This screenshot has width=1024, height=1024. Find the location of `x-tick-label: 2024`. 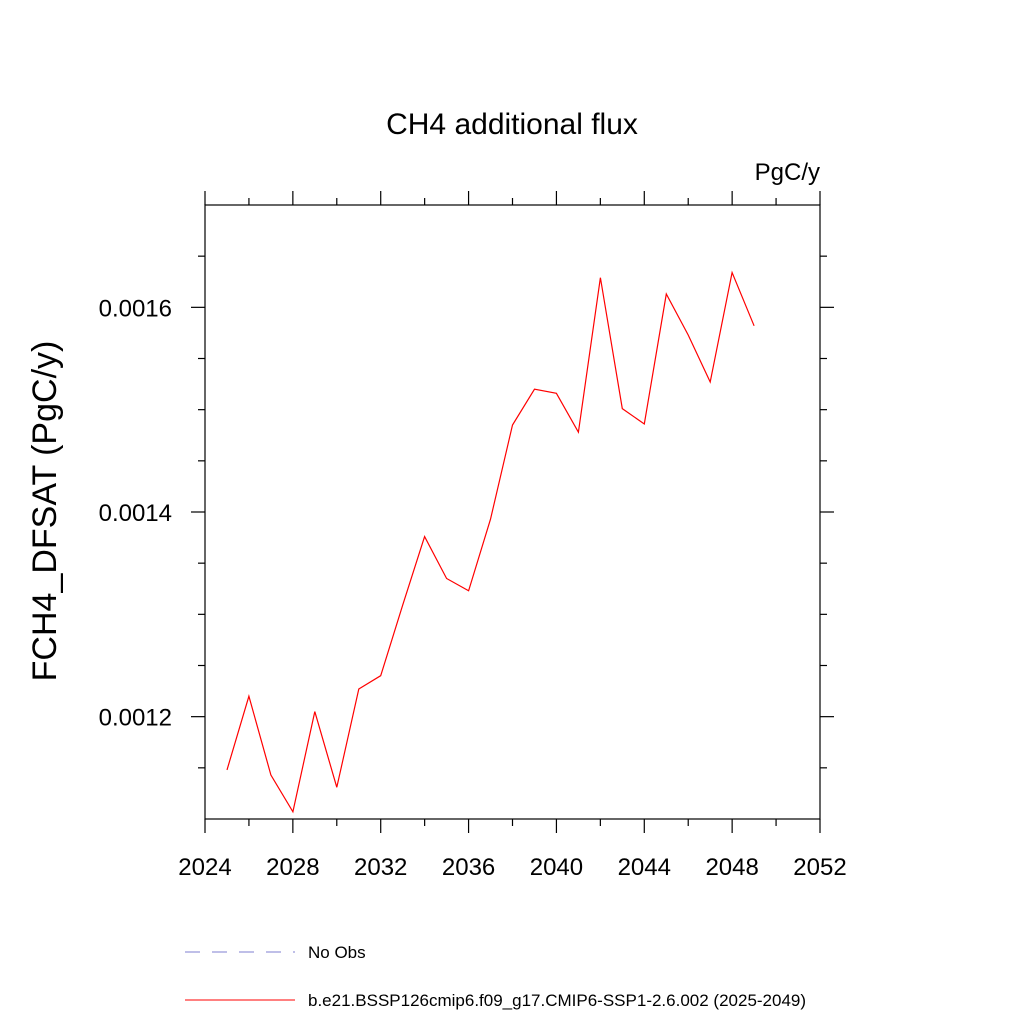

x-tick-label: 2024 is located at coordinates (204, 867).